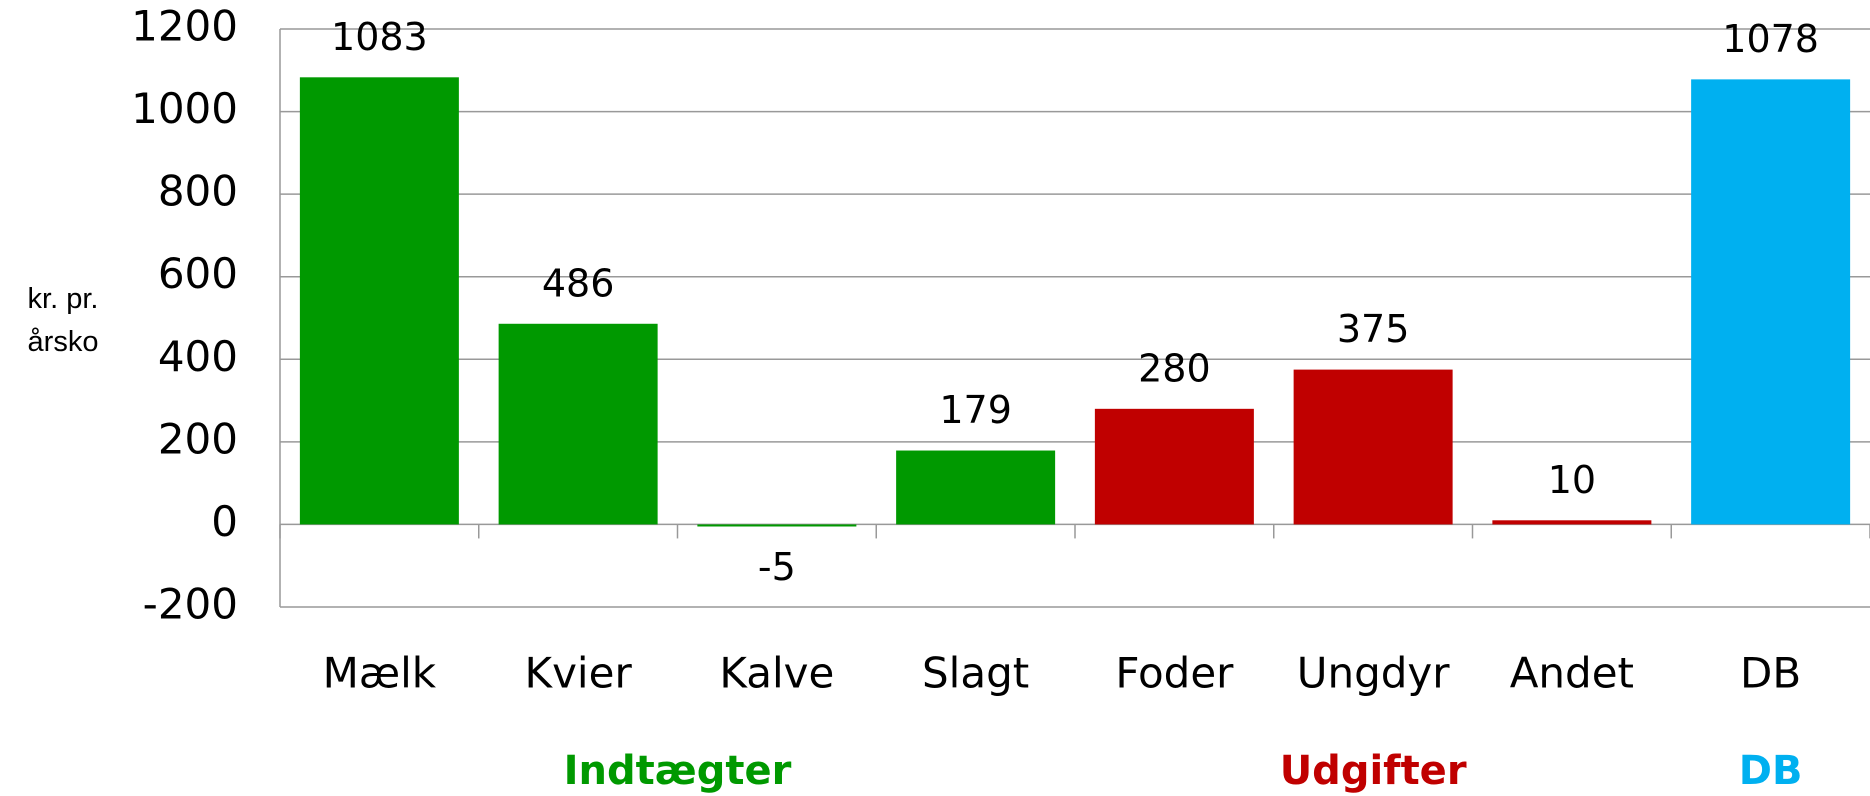 The height and width of the screenshot is (796, 1870). What do you see at coordinates (190, 604) in the screenshot?
I see `y-tick-label: -200` at bounding box center [190, 604].